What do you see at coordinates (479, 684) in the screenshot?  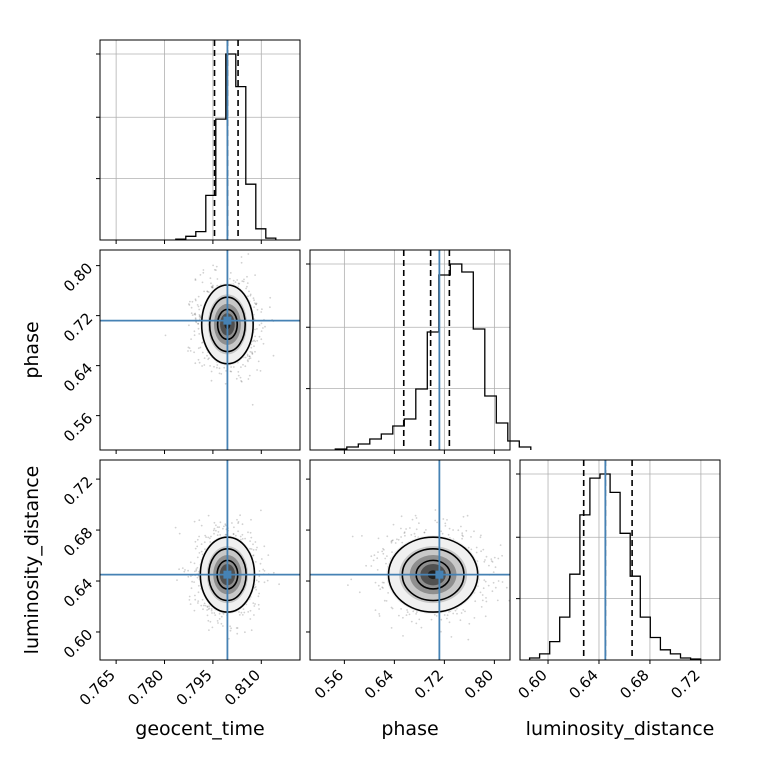 I see `x-tick-label: 0.80` at bounding box center [479, 684].